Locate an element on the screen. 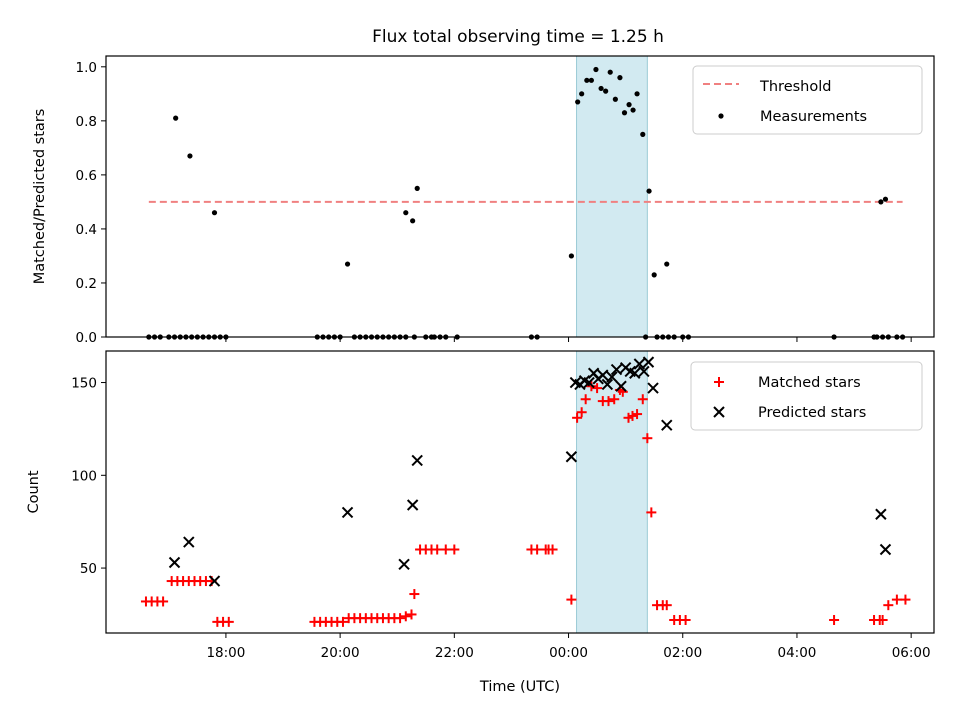 This screenshot has height=720, width=960. highlight-span-rect is located at coordinates (612, 492).